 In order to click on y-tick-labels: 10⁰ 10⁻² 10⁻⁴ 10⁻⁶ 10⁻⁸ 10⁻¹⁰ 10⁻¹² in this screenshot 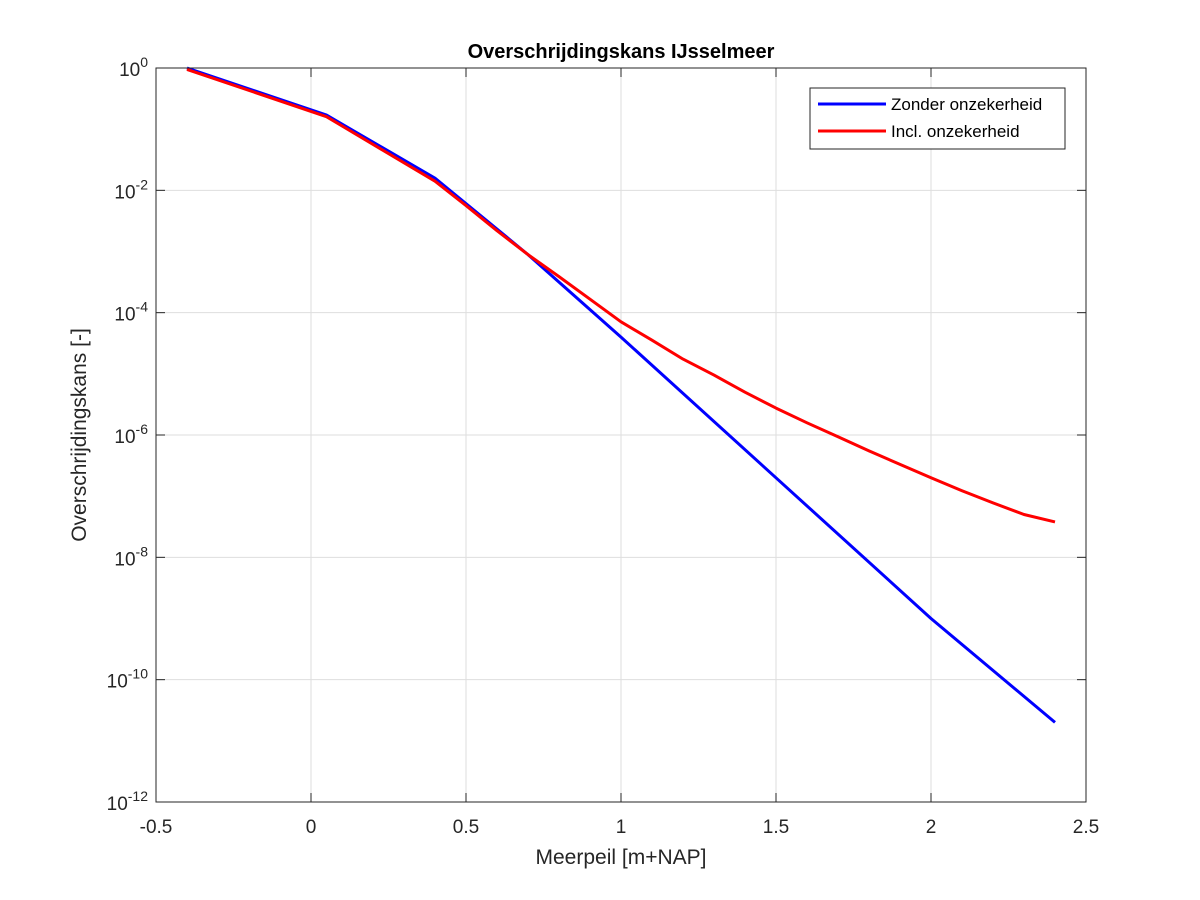, I will do `click(128, 434)`.